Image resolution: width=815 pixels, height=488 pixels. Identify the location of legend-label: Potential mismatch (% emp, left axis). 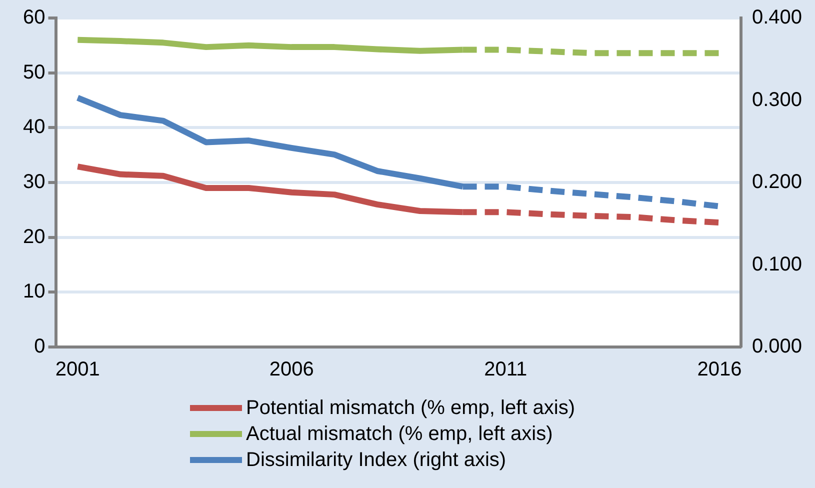
(410, 408).